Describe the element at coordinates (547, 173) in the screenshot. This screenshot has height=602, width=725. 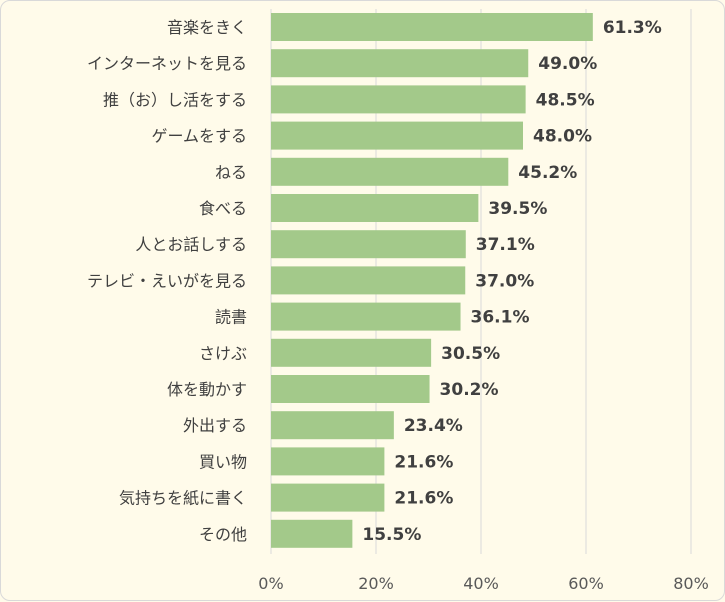
I see `value-label: 45.2%` at that location.